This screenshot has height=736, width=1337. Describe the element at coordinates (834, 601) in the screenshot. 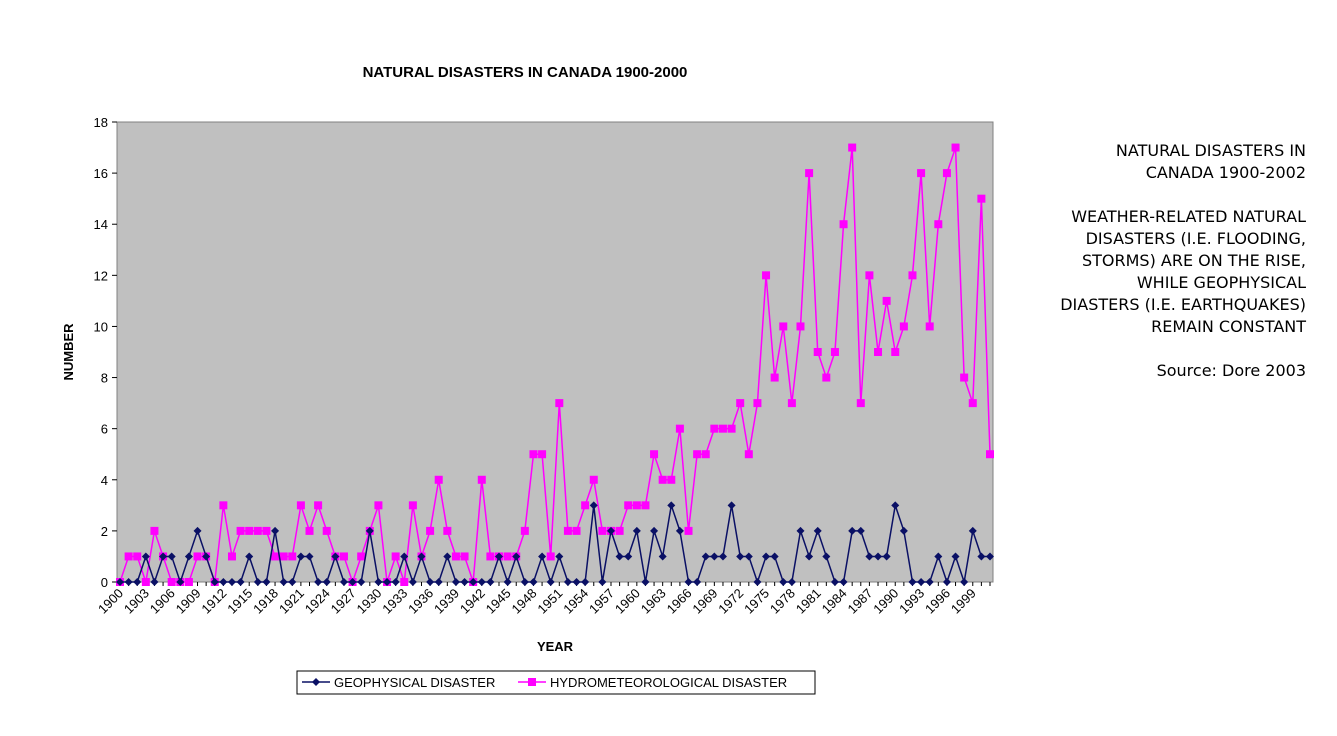

I see `x-tick-label: 1984` at that location.